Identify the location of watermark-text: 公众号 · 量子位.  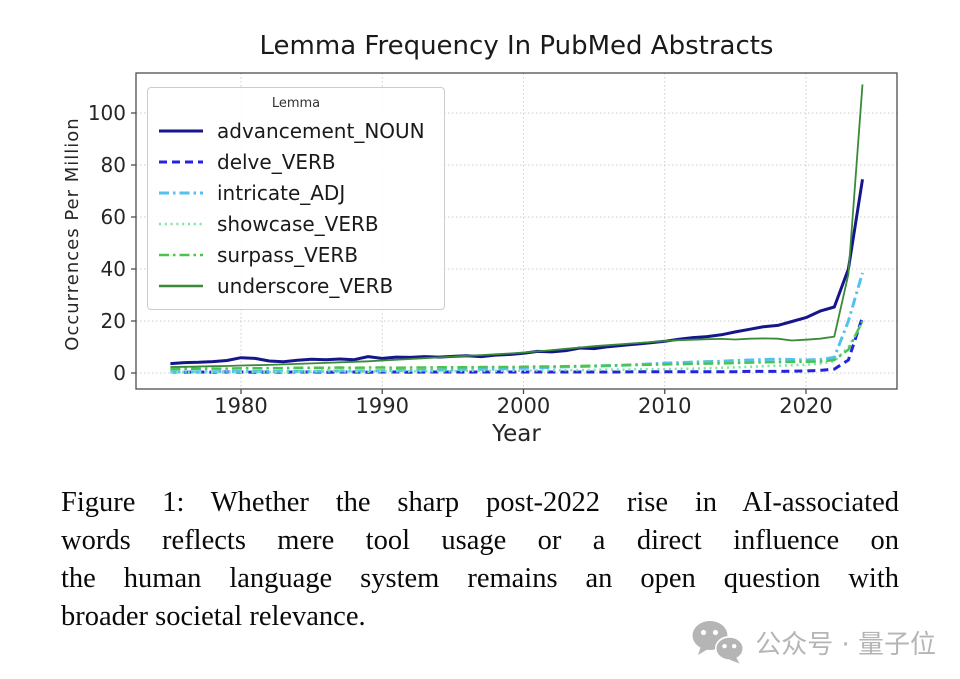
(845, 644).